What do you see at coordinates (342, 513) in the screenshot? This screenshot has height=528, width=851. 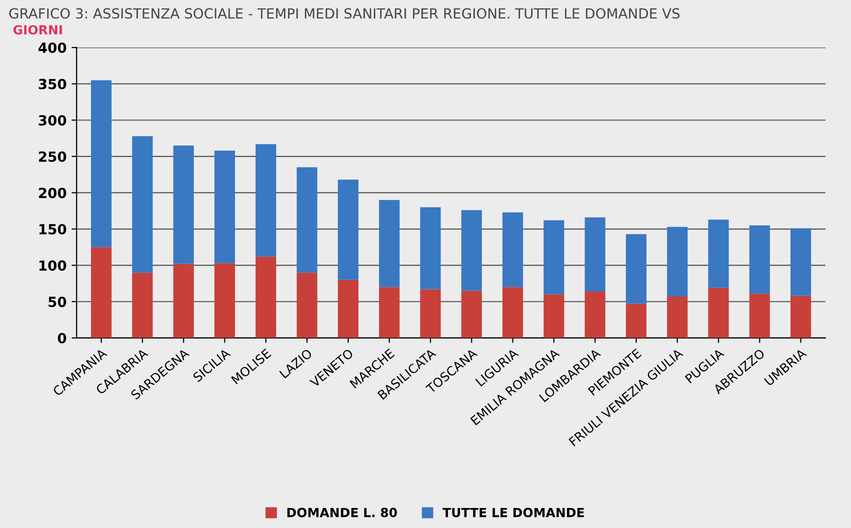 I see `legend-label: DOMANDE L. 80` at bounding box center [342, 513].